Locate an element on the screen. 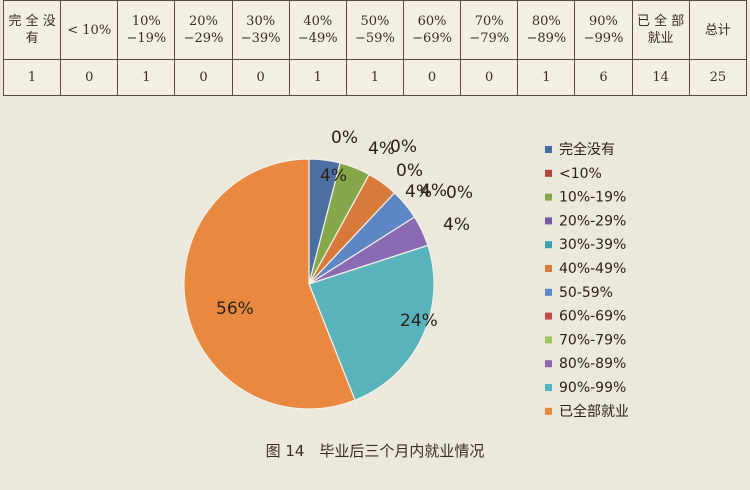 Image resolution: width=750 pixels, height=490 pixels. legend-label: 10%-19% is located at coordinates (592, 198).